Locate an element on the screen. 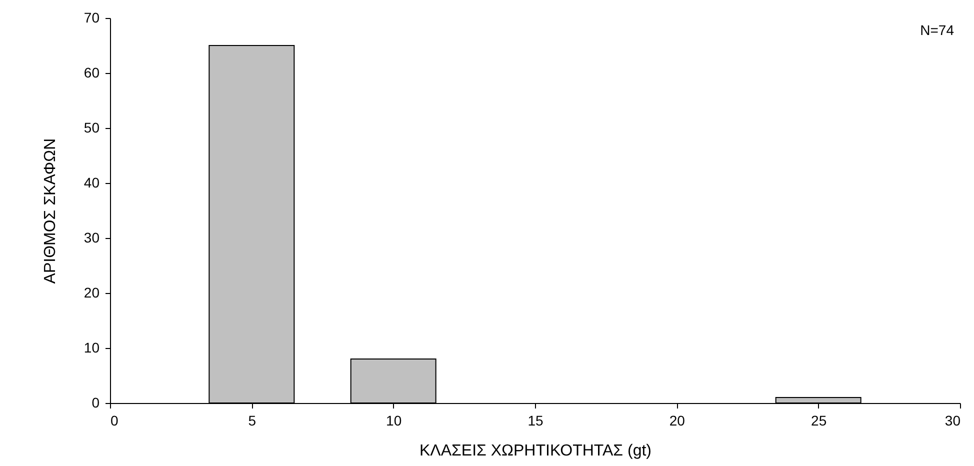 This screenshot has height=466, width=974. y-tick-label: 10 is located at coordinates (92, 348).